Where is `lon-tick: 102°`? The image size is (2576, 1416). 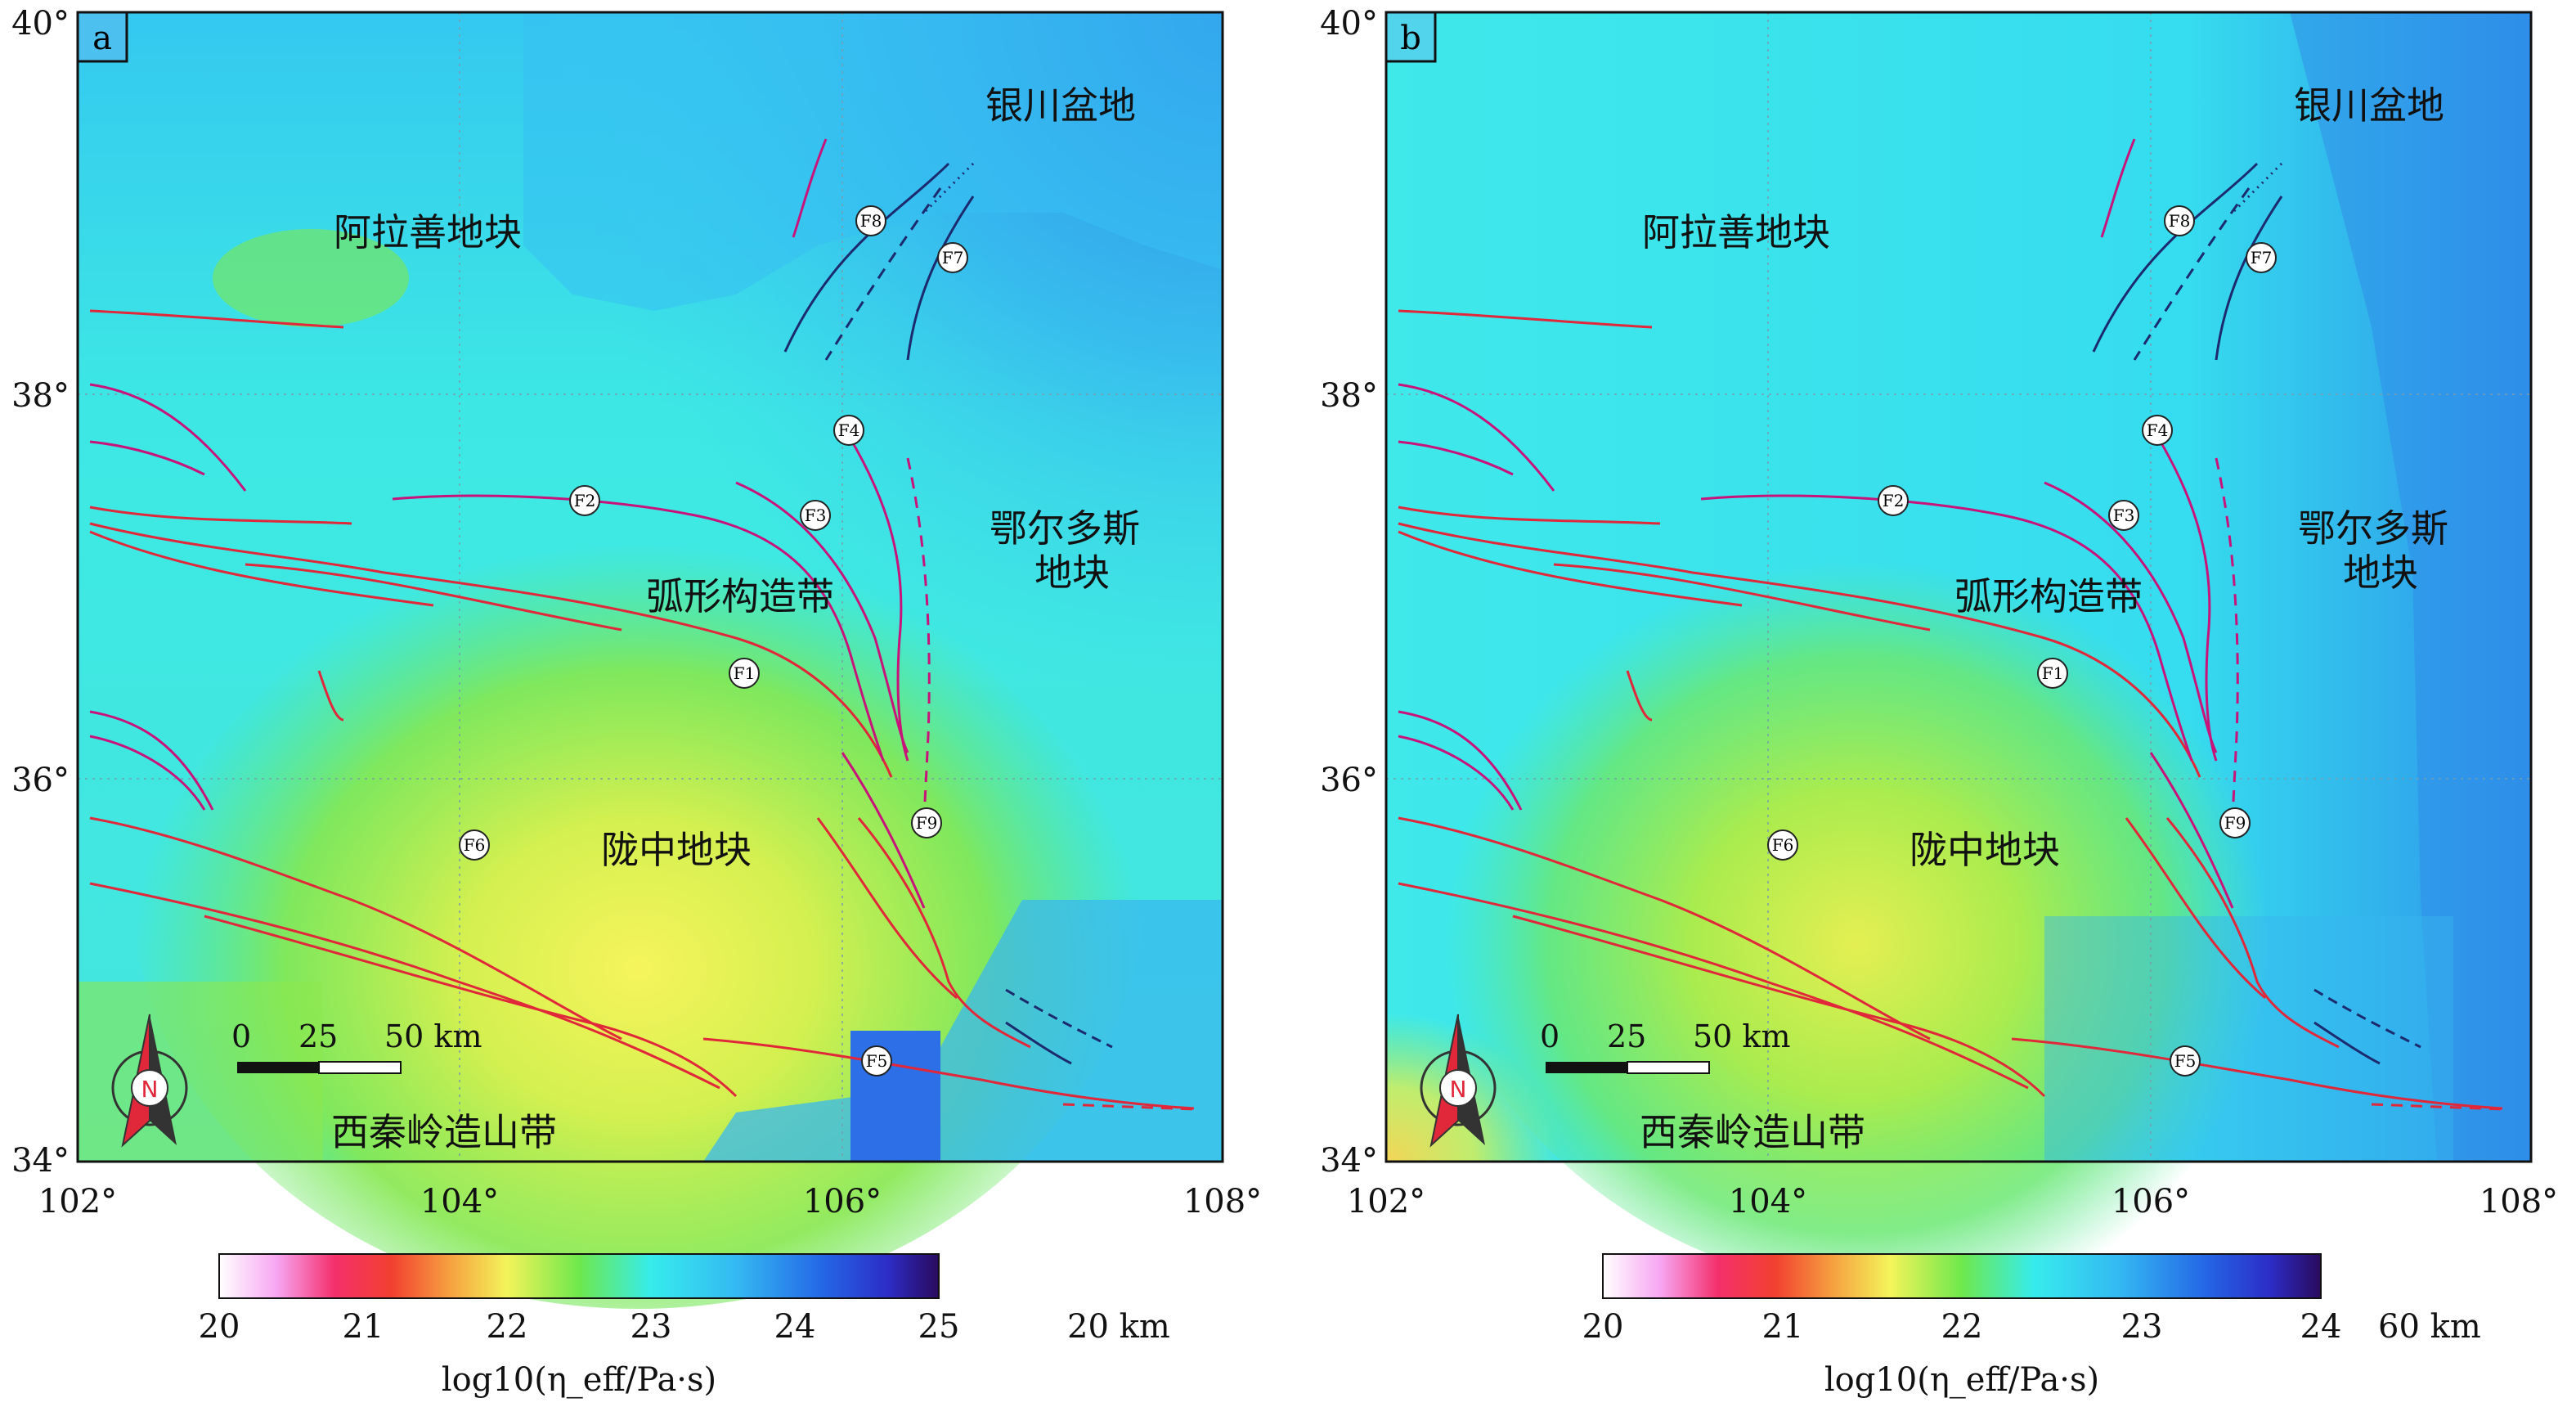
lon-tick: 102° is located at coordinates (1386, 1201).